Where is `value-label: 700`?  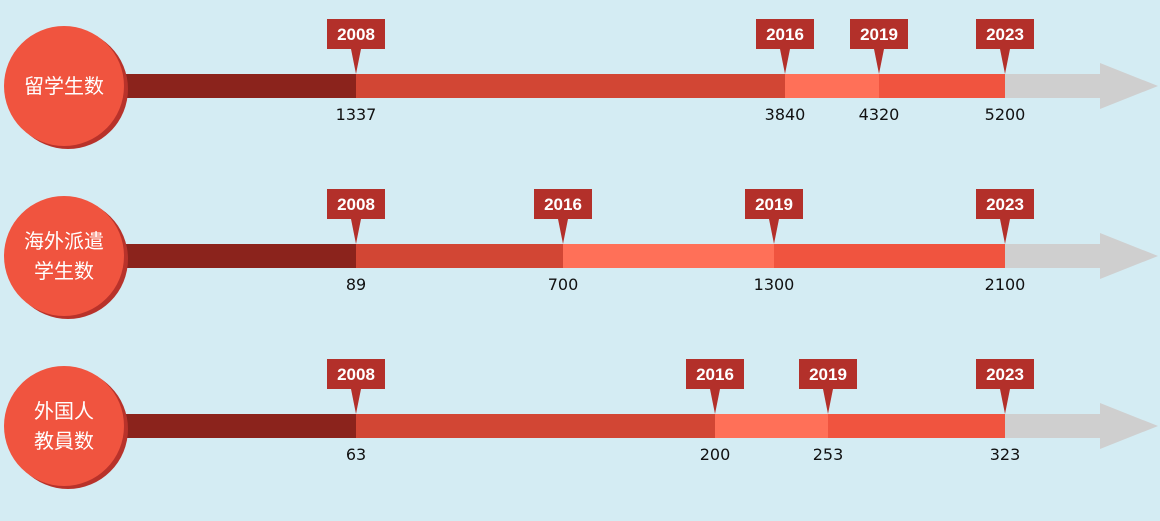
value-label: 700 is located at coordinates (563, 284).